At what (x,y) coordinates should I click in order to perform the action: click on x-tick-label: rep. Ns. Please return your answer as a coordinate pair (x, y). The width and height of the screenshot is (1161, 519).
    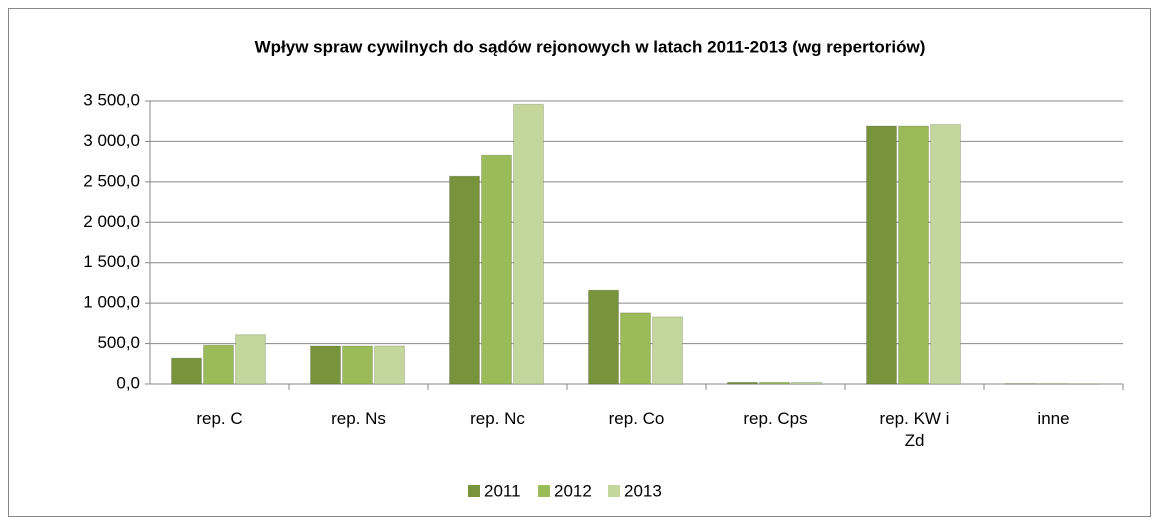
    Looking at the image, I should click on (358, 418).